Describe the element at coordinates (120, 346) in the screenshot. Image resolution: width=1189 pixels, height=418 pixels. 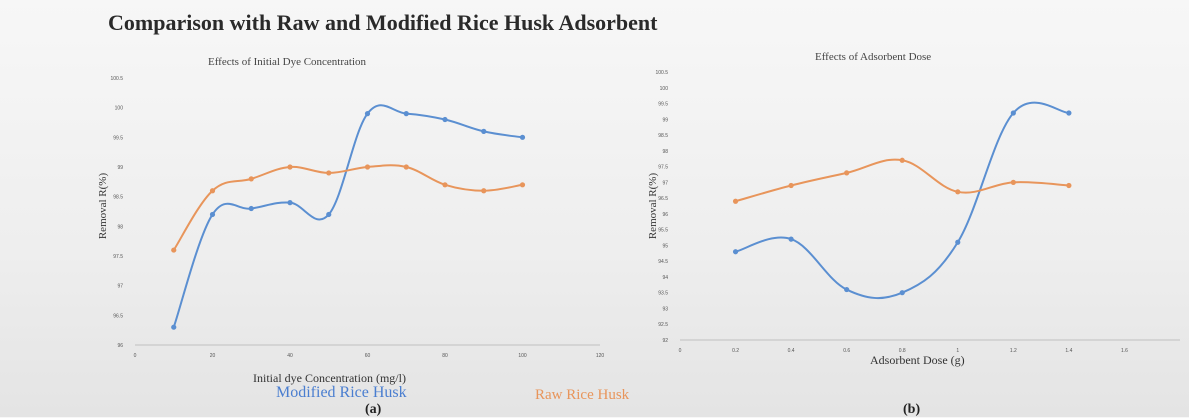
I see `chart-a-ytick: 96` at that location.